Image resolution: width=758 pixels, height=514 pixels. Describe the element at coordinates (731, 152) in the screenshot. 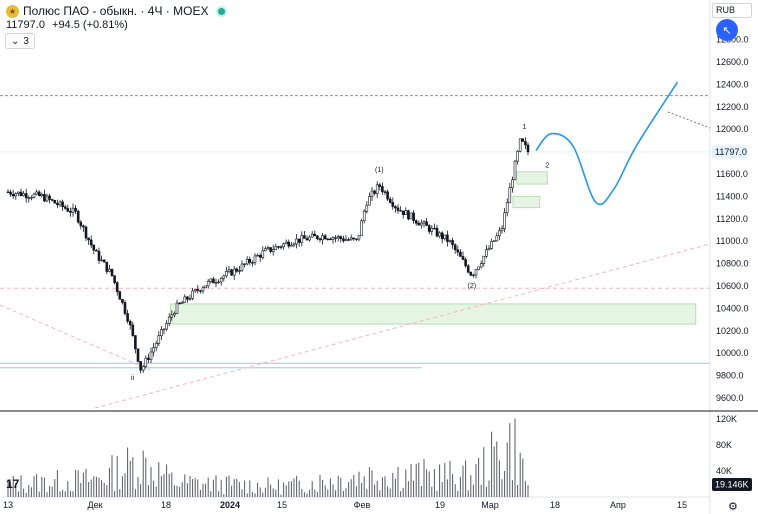

I see `last-price-label: 11797.0` at that location.